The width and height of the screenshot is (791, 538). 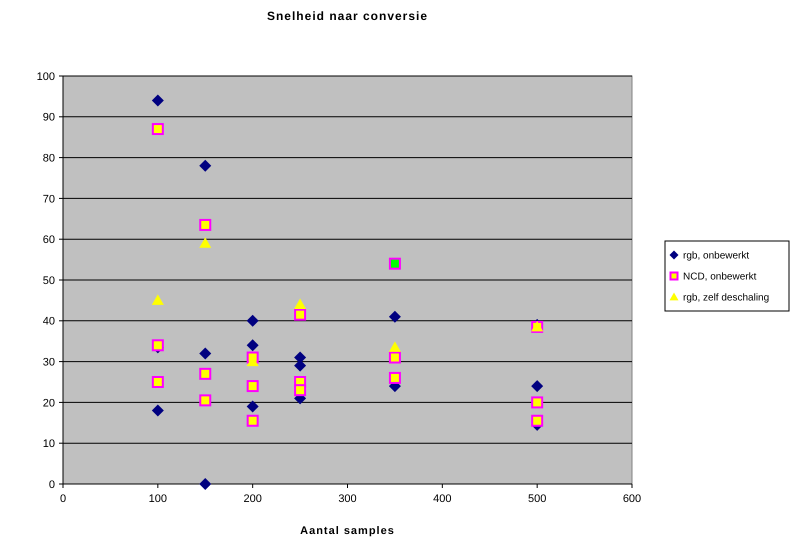 I want to click on x-tick-label: 300, so click(x=347, y=499).